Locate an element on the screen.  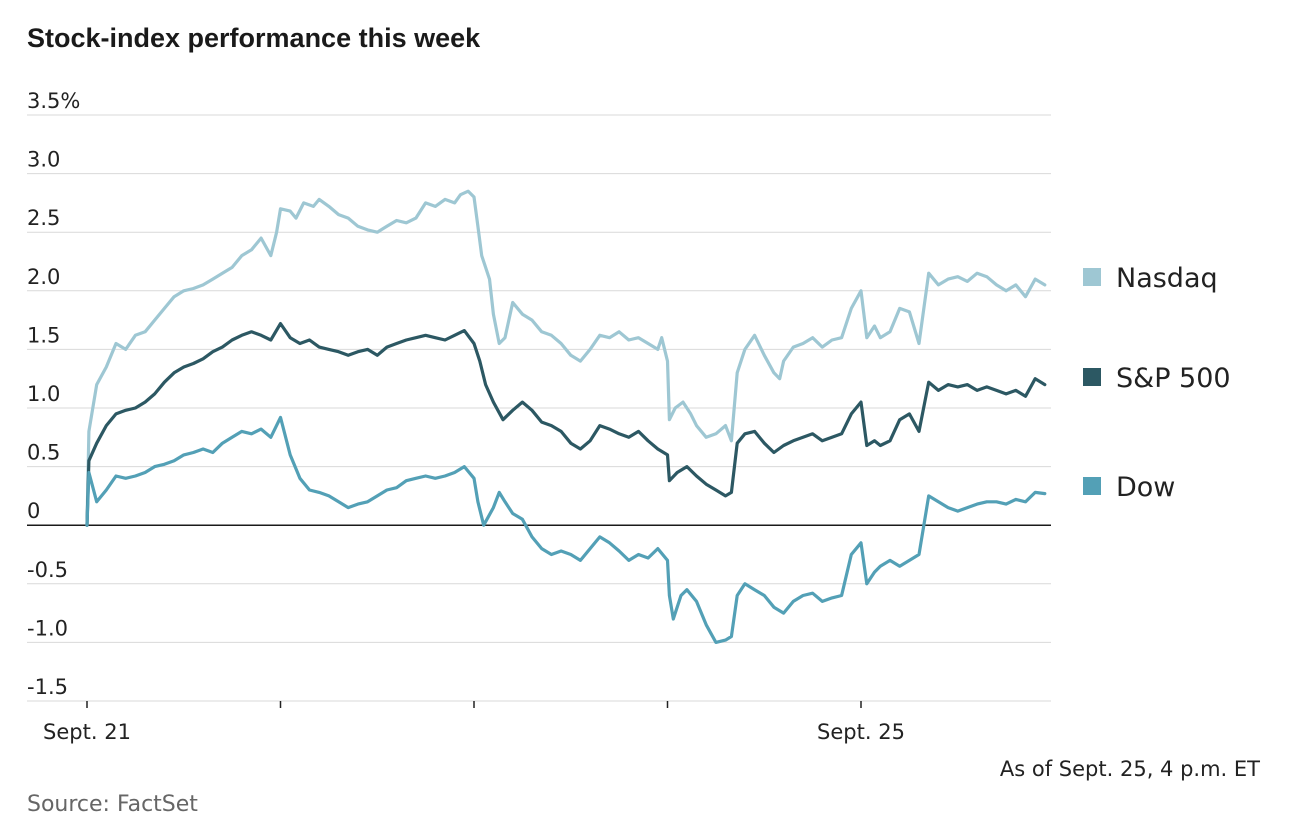
y-tick-label: 1.5 is located at coordinates (43, 335).